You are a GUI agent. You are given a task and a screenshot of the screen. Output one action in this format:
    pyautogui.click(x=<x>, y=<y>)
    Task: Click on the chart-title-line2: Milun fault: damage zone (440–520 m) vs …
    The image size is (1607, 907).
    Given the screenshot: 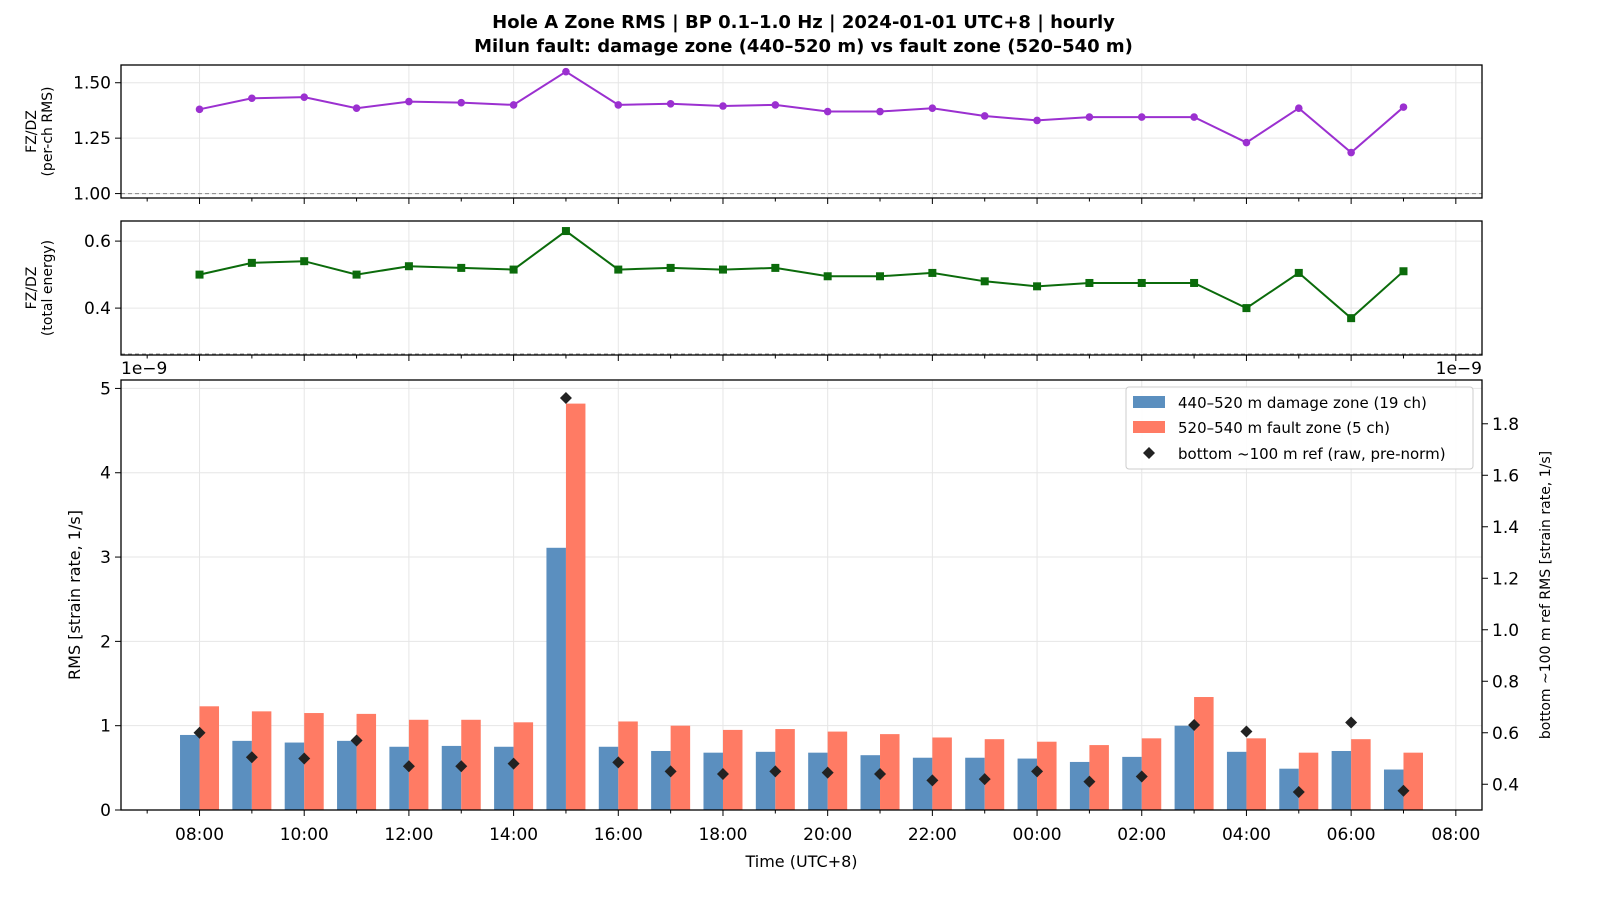 What is the action you would take?
    pyautogui.click(x=803, y=46)
    